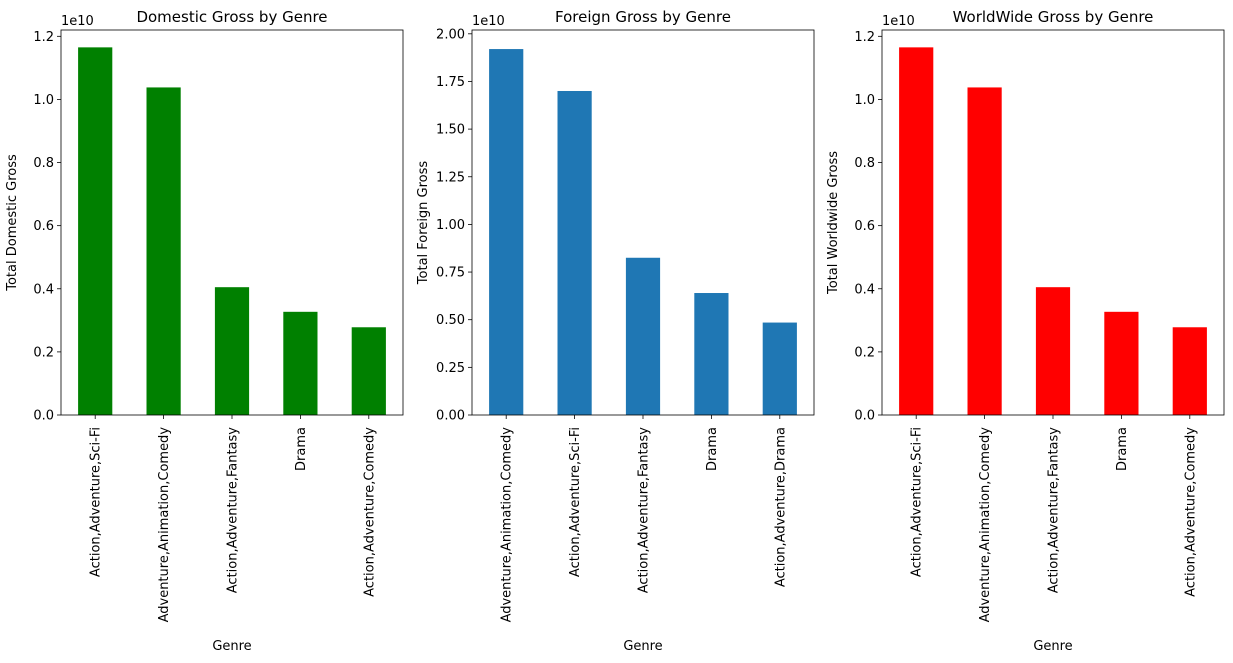 Image resolution: width=1233 pixels, height=663 pixels. Describe the element at coordinates (423, 223) in the screenshot. I see `y-axis-label: Total Foreign Gross` at that location.